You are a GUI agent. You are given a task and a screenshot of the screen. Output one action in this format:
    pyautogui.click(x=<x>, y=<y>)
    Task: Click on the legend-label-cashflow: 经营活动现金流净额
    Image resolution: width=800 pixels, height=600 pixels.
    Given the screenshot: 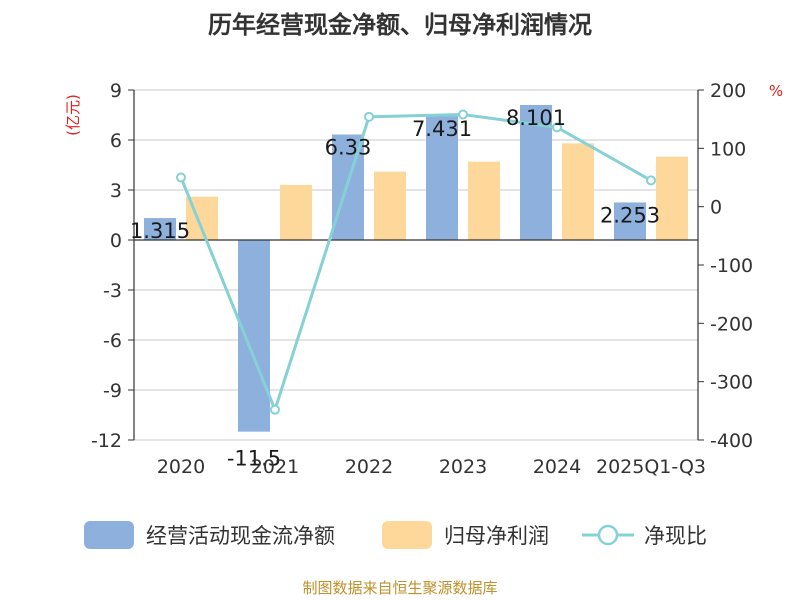 What is the action you would take?
    pyautogui.click(x=240, y=536)
    